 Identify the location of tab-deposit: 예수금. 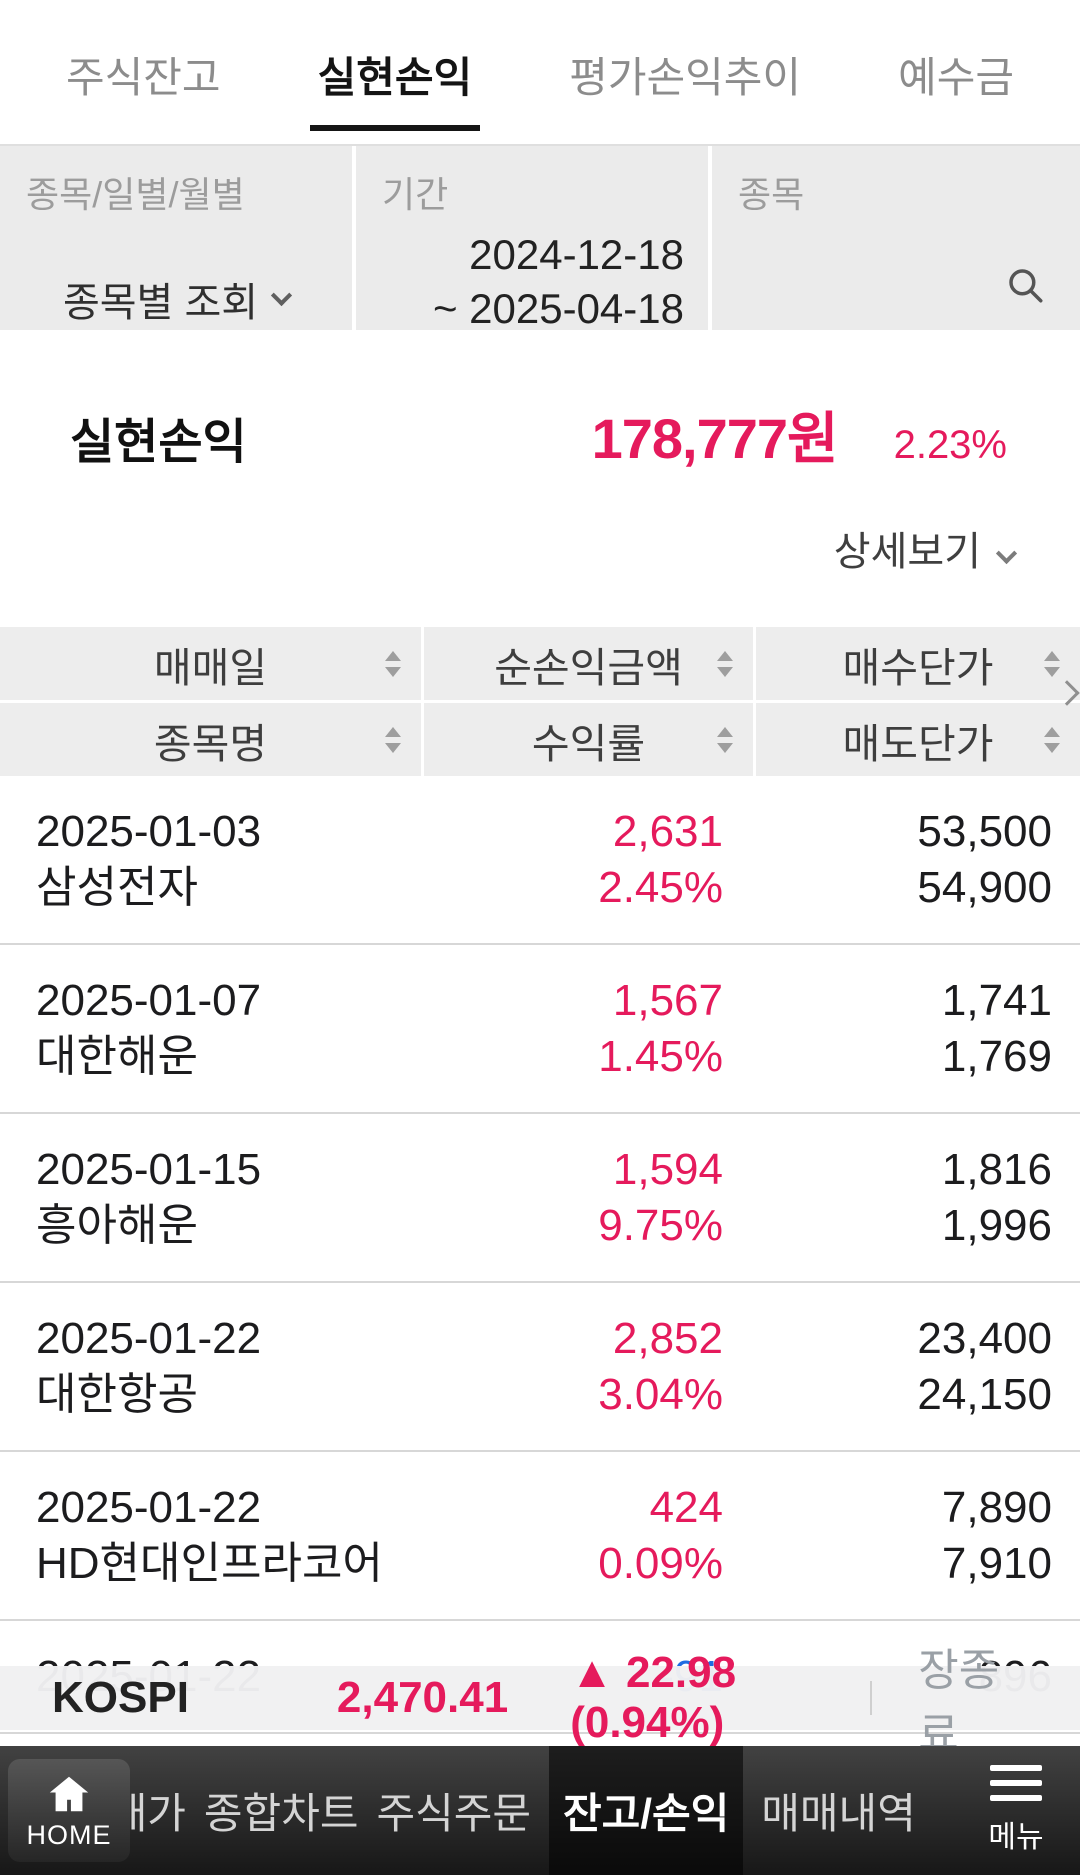
(956, 77).